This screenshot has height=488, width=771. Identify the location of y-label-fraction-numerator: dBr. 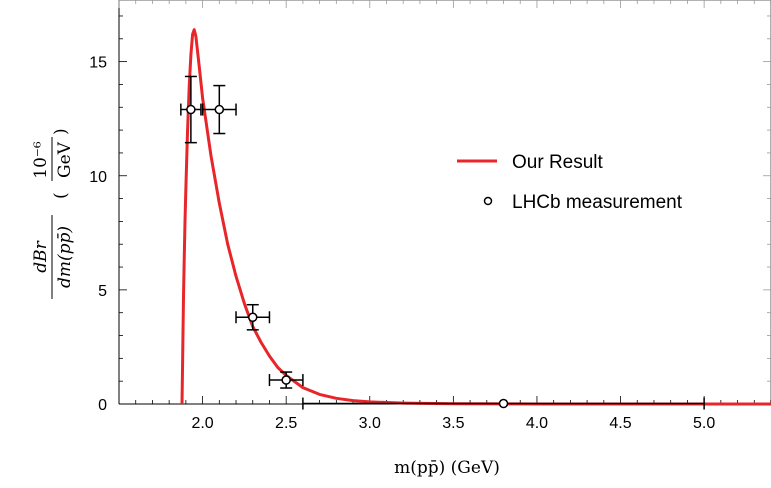
(41, 256).